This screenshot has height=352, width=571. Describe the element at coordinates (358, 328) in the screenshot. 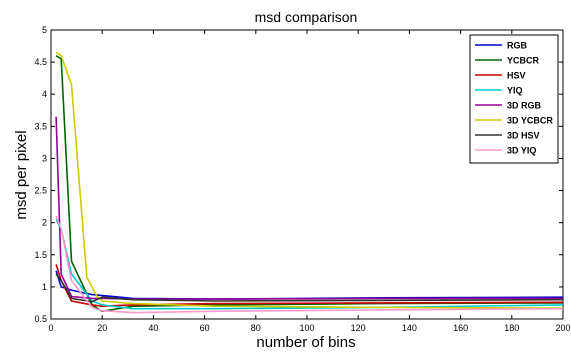

I see `x-tick-label-7: 120` at that location.